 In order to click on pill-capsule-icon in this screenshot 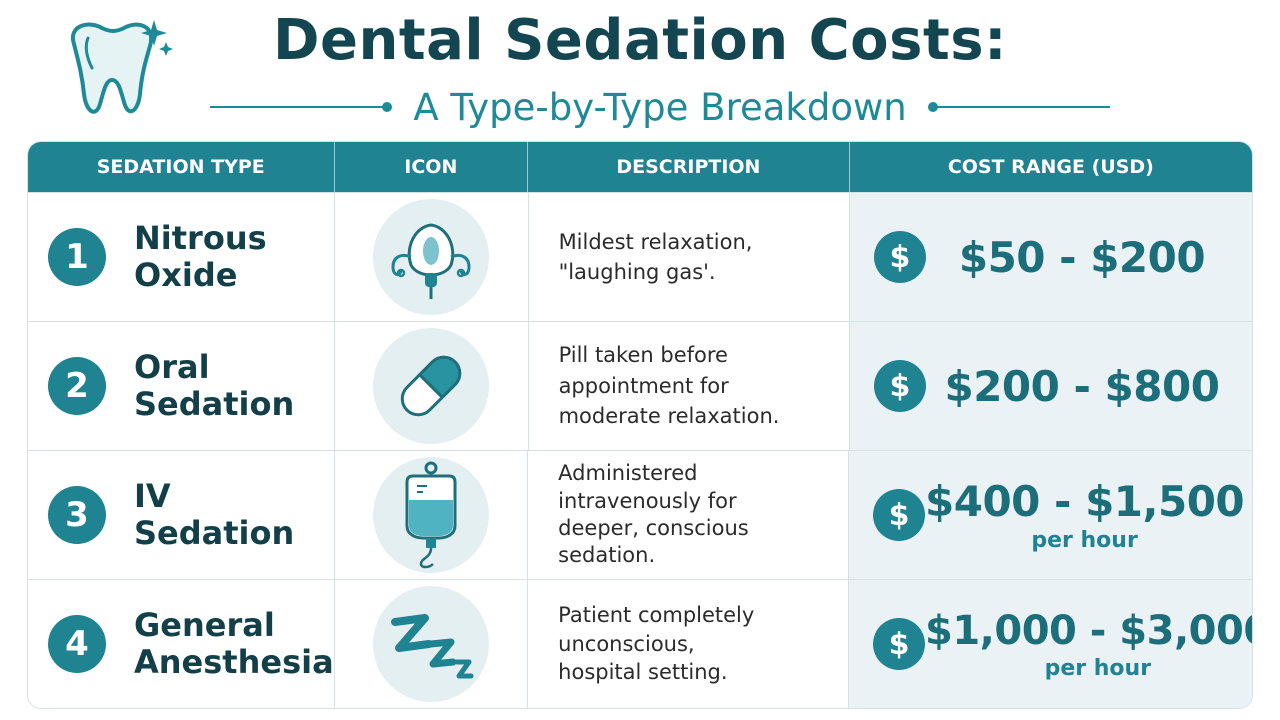, I will do `click(431, 386)`.